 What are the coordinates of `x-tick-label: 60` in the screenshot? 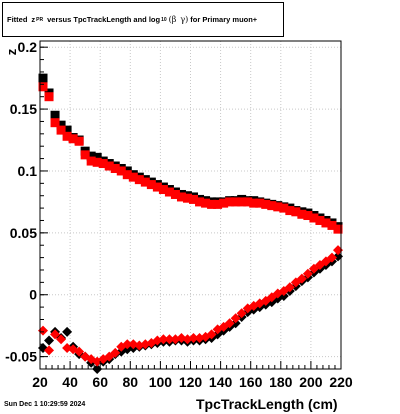 It's located at (100, 382).